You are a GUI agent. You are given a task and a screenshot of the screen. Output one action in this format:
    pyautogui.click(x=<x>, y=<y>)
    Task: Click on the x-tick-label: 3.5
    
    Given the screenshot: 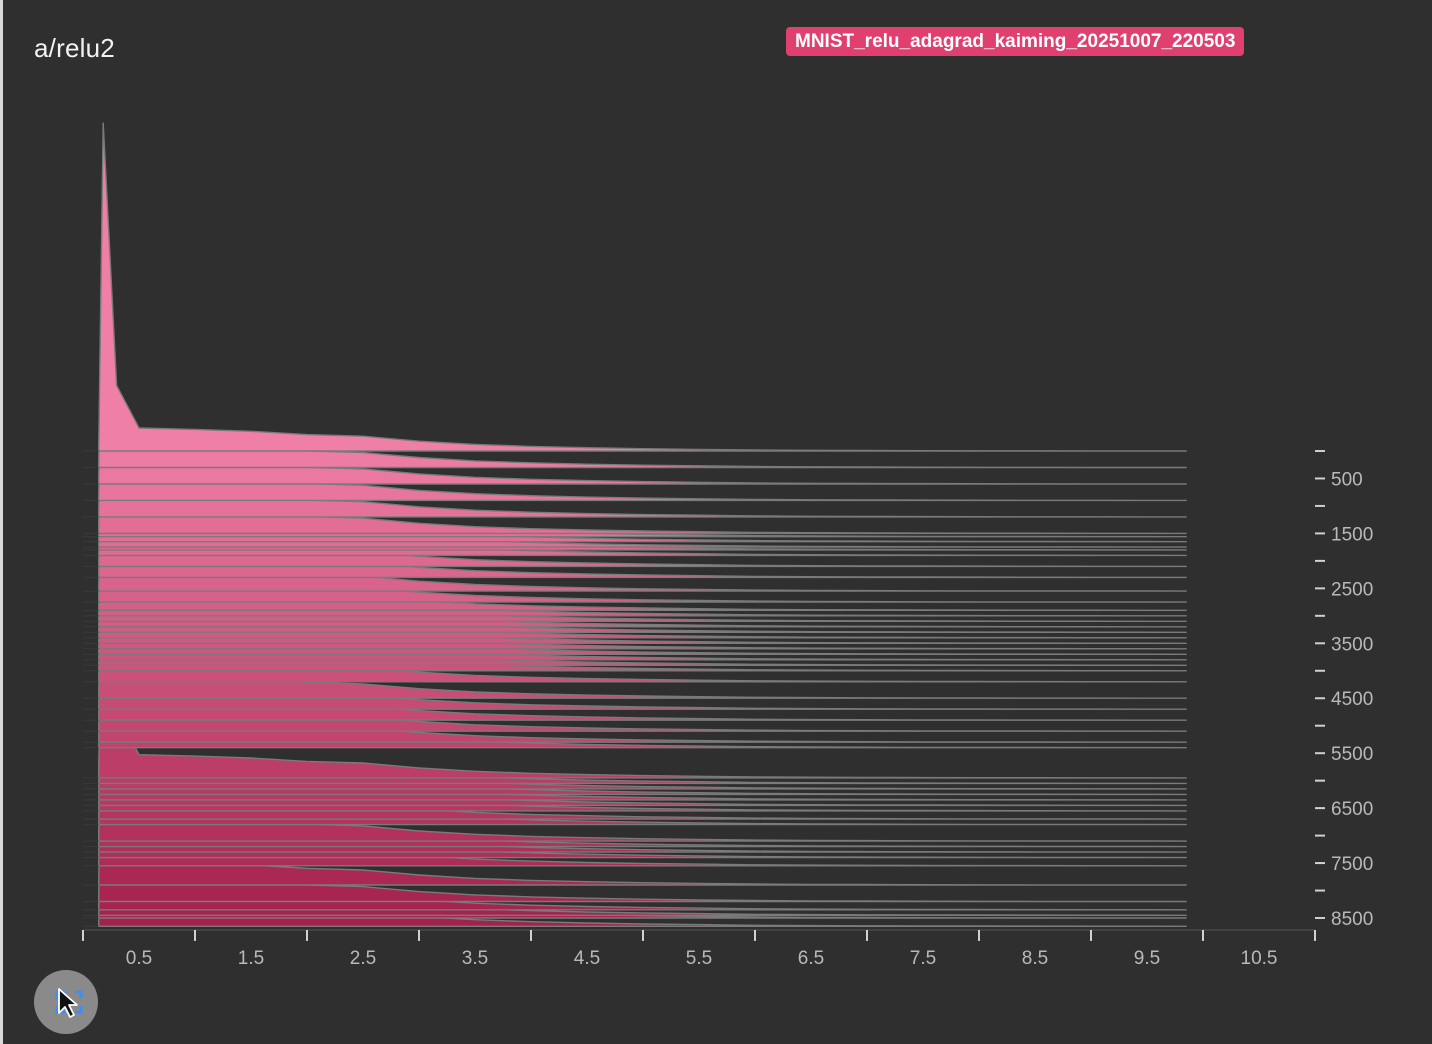 What is the action you would take?
    pyautogui.click(x=475, y=958)
    